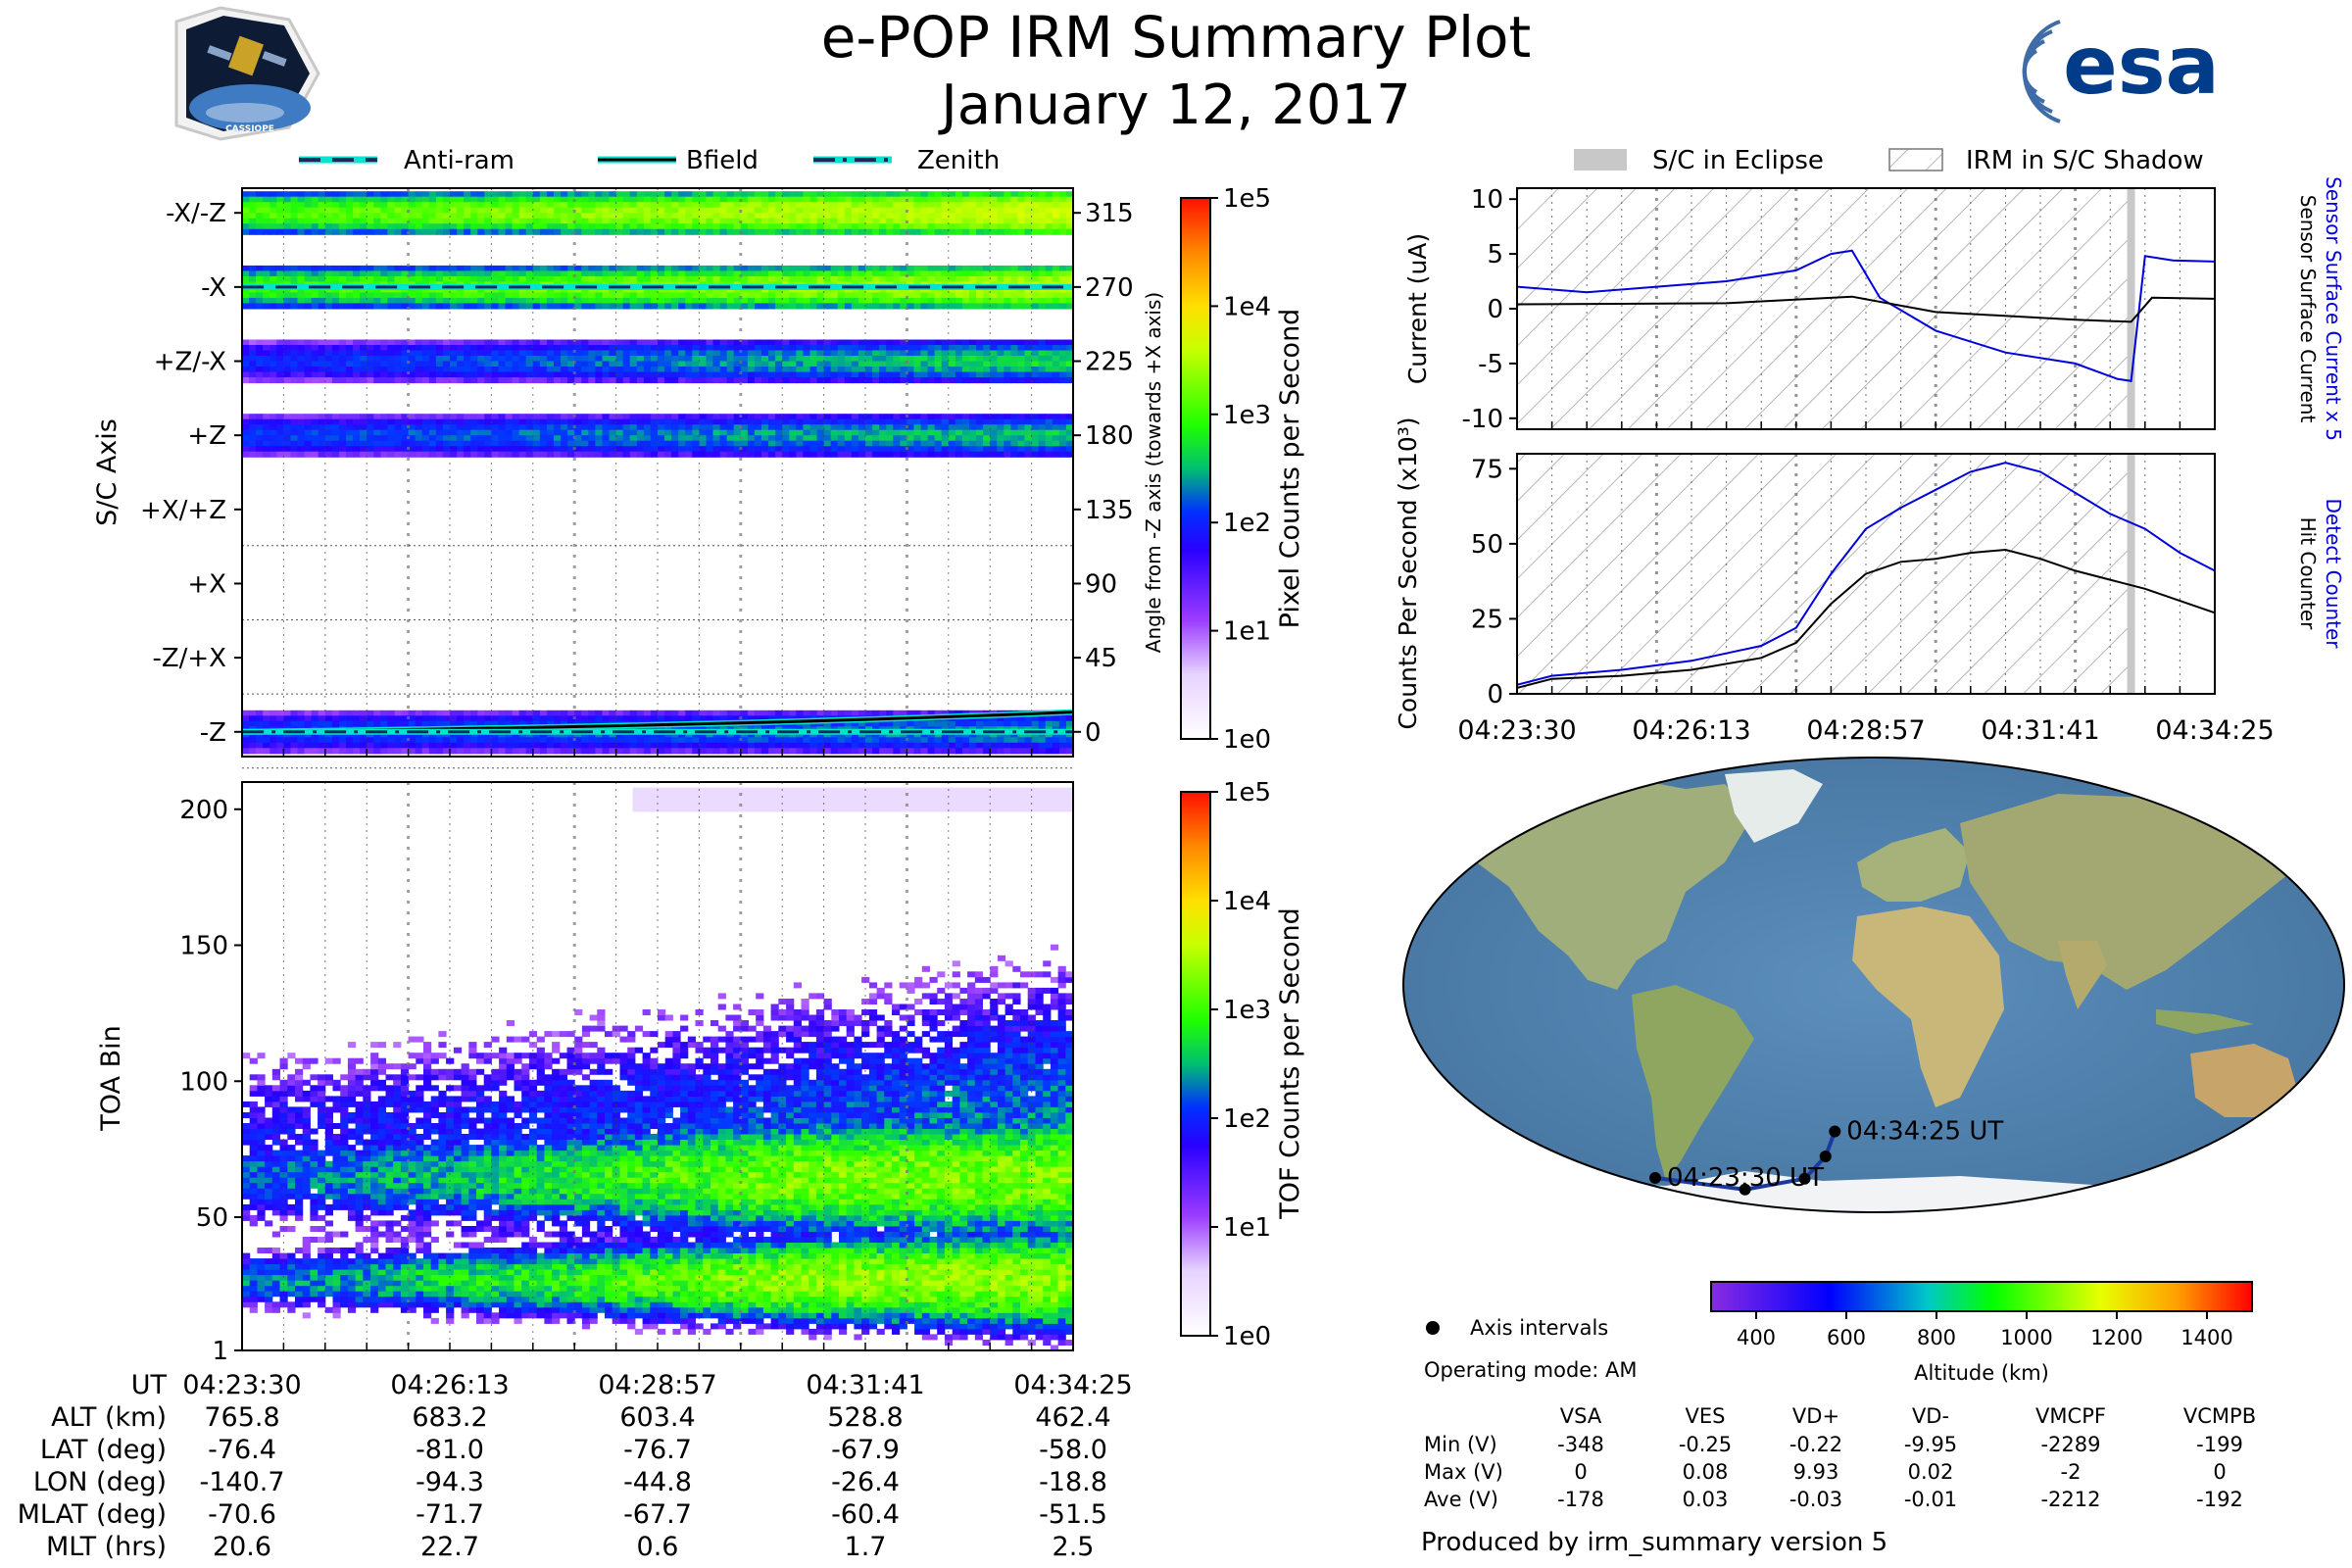 The image size is (2352, 1568). Describe the element at coordinates (1074, 1547) in the screenshot. I see `ephemeris-value: 2.5` at that location.